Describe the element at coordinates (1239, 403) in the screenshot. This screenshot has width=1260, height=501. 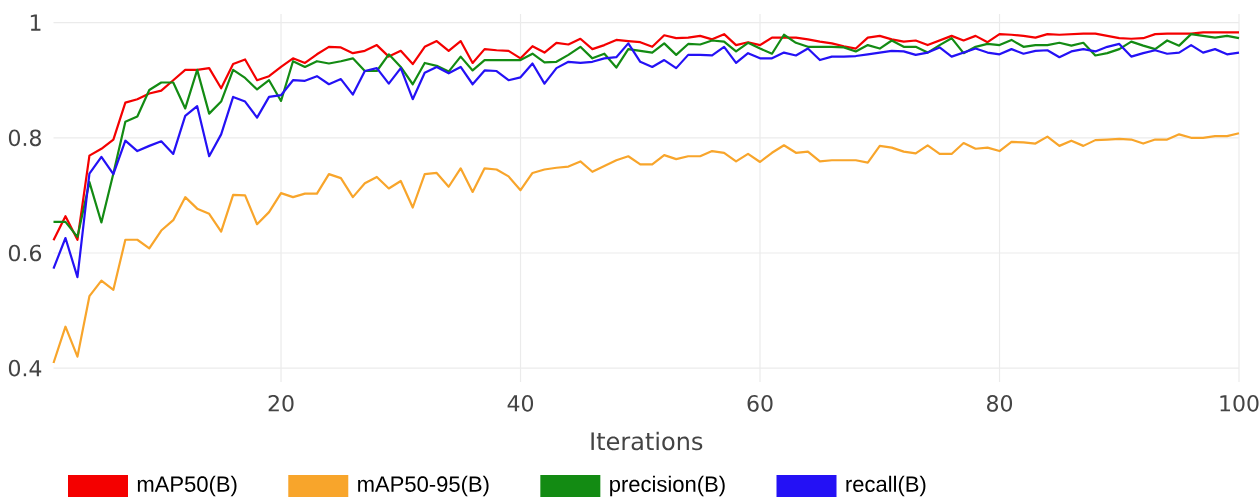
I see `x-tick-label: 100` at that location.